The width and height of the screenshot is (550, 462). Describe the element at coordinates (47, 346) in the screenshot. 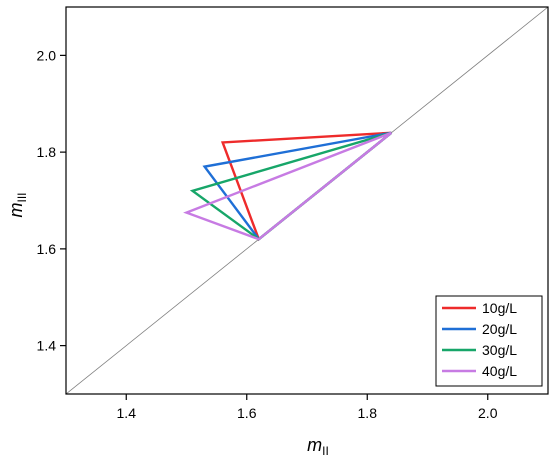

I see `y-tick-label: 1.4` at that location.